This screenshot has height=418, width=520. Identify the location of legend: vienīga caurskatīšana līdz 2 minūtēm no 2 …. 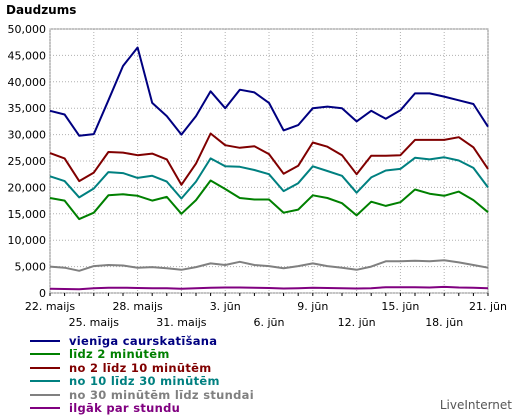
(142, 374).